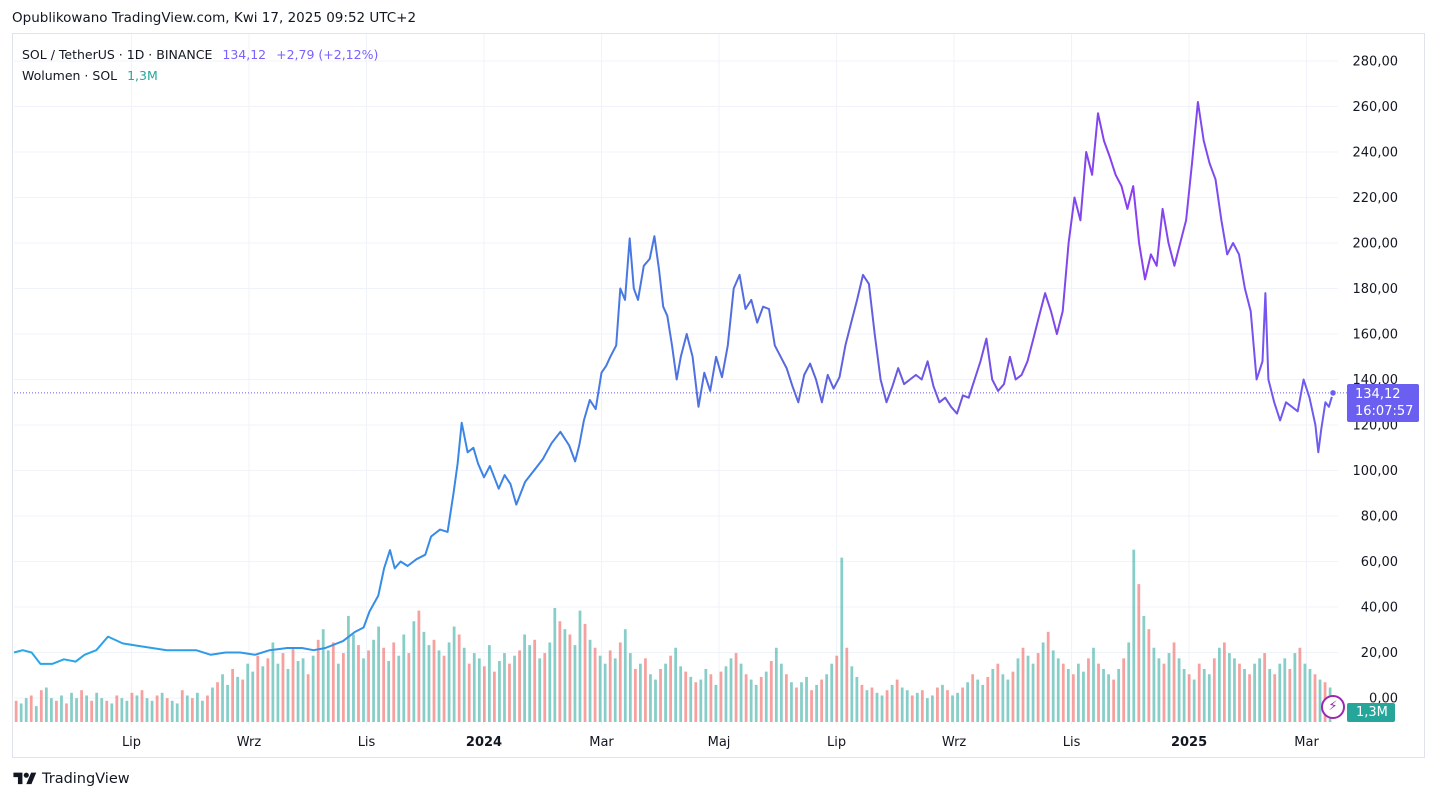  Describe the element at coordinates (1376, 426) in the screenshot. I see `y-tick-label: 120,00` at that location.